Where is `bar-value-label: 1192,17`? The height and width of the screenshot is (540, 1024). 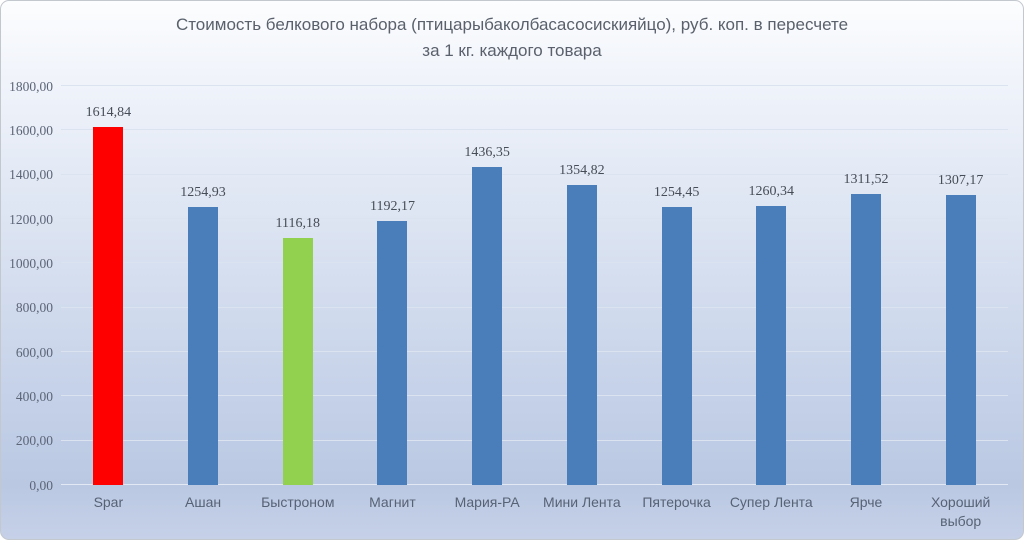
bar-value-label: 1192,17 is located at coordinates (392, 206).